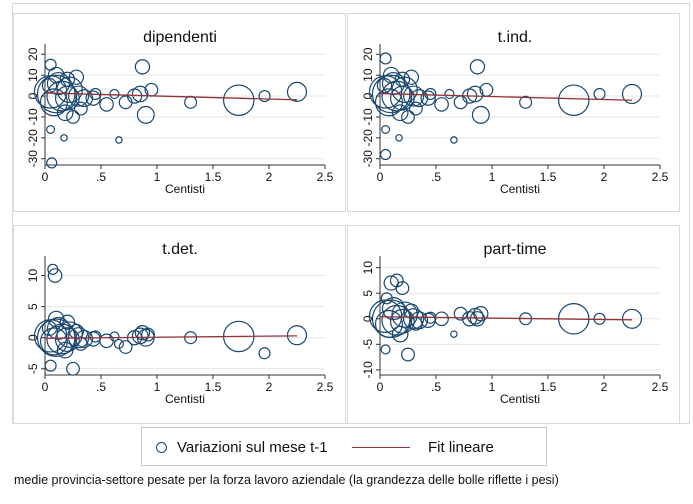 The image size is (693, 504). What do you see at coordinates (461, 447) in the screenshot?
I see `legend-label-fit: Fit lineare` at bounding box center [461, 447].